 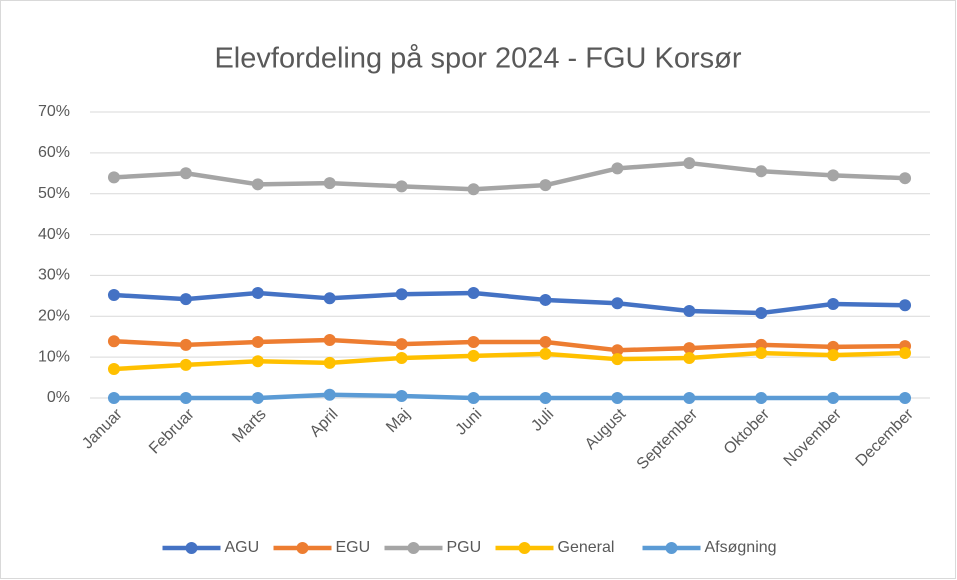 I want to click on chart-title: Elevfordeling på spor 2024 - FGU Korsør, so click(x=477, y=59).